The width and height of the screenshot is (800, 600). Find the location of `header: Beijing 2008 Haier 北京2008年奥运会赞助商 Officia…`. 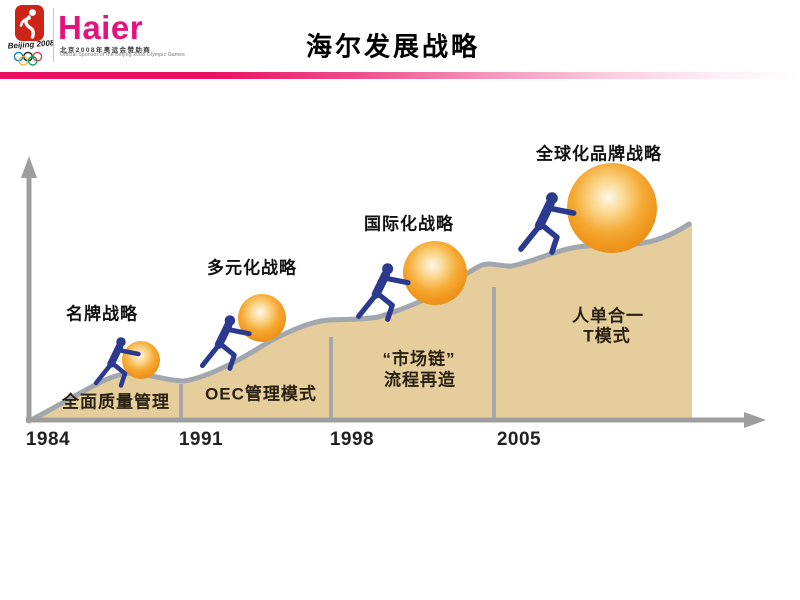

header: Beijing 2008 Haier 北京2008年奥运会赞助商 Officia… is located at coordinates (400, 36).